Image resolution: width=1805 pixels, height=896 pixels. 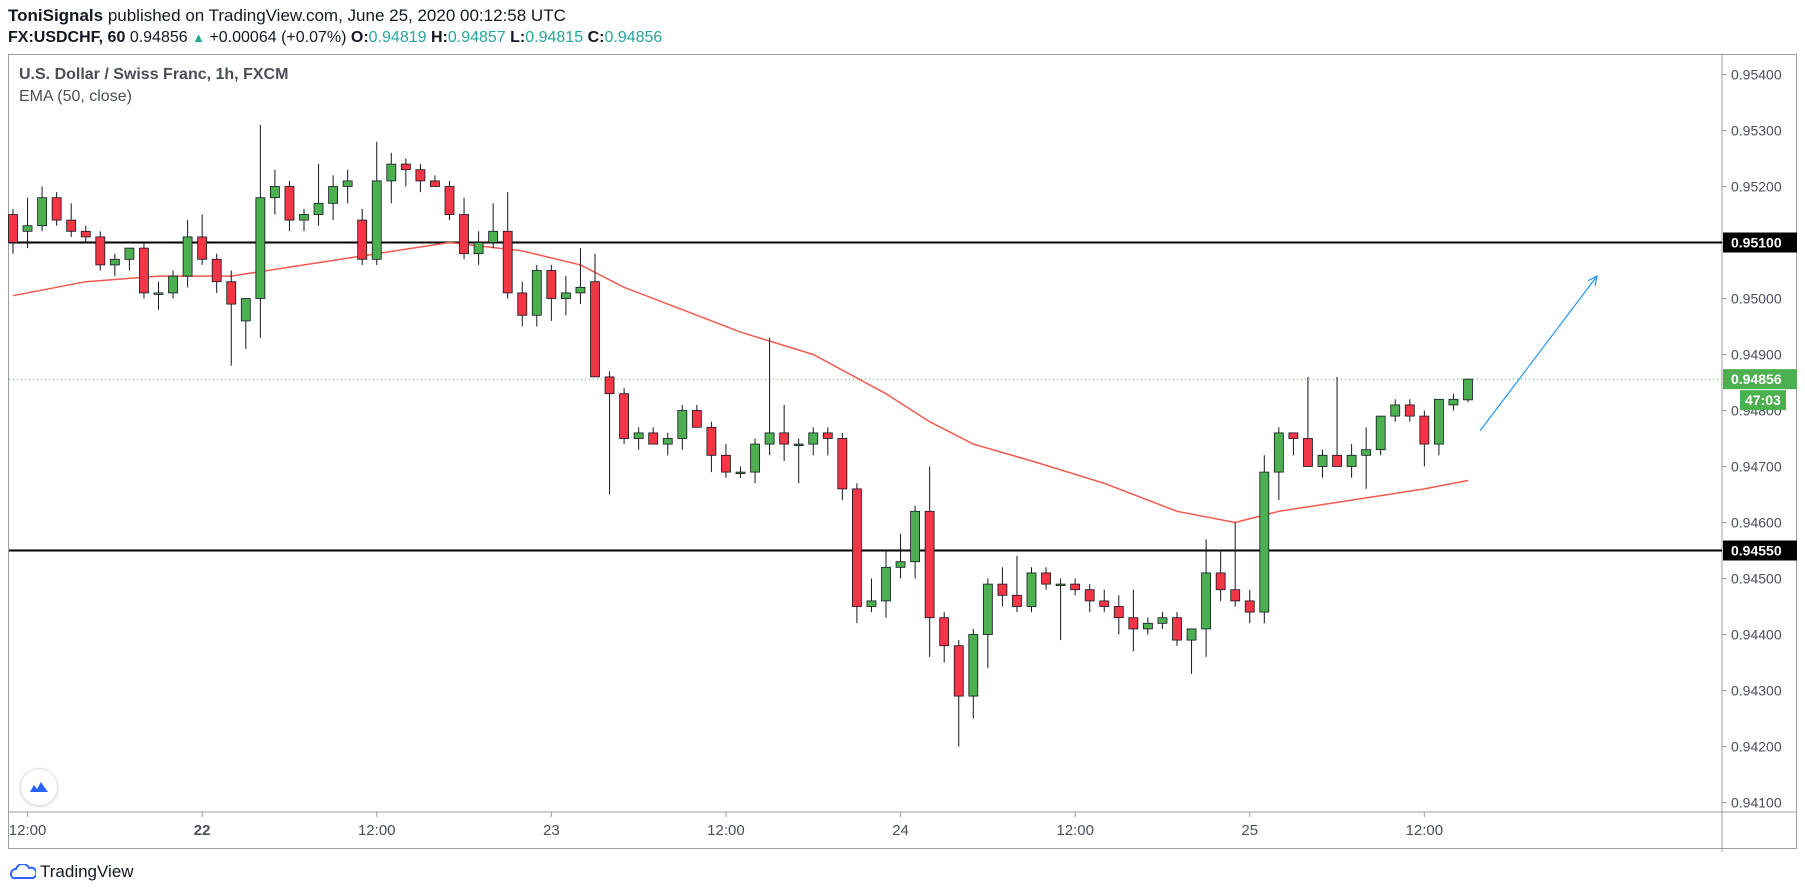 What do you see at coordinates (75, 96) in the screenshot?
I see `indicator-legend: EMA (50, close)` at bounding box center [75, 96].